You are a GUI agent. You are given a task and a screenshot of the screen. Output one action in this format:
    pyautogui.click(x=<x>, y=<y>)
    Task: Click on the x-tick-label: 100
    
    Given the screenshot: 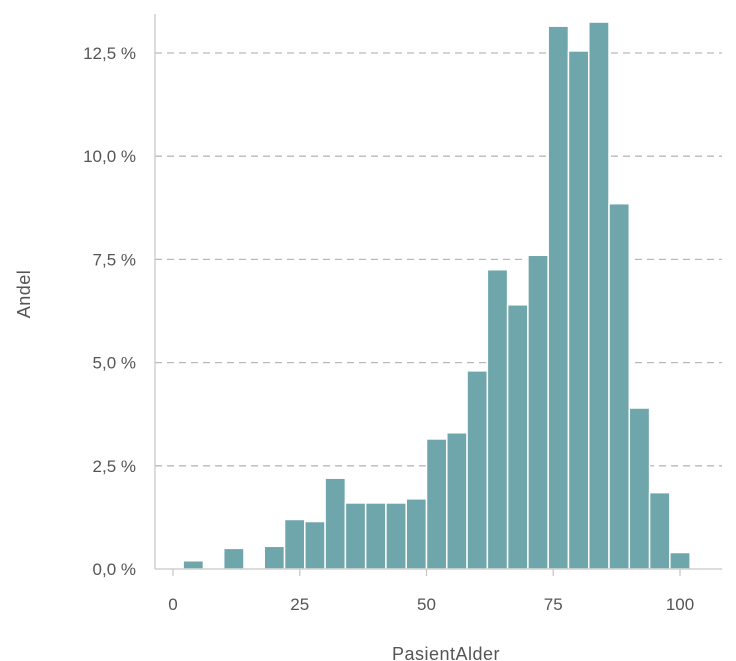 What is the action you would take?
    pyautogui.click(x=680, y=604)
    